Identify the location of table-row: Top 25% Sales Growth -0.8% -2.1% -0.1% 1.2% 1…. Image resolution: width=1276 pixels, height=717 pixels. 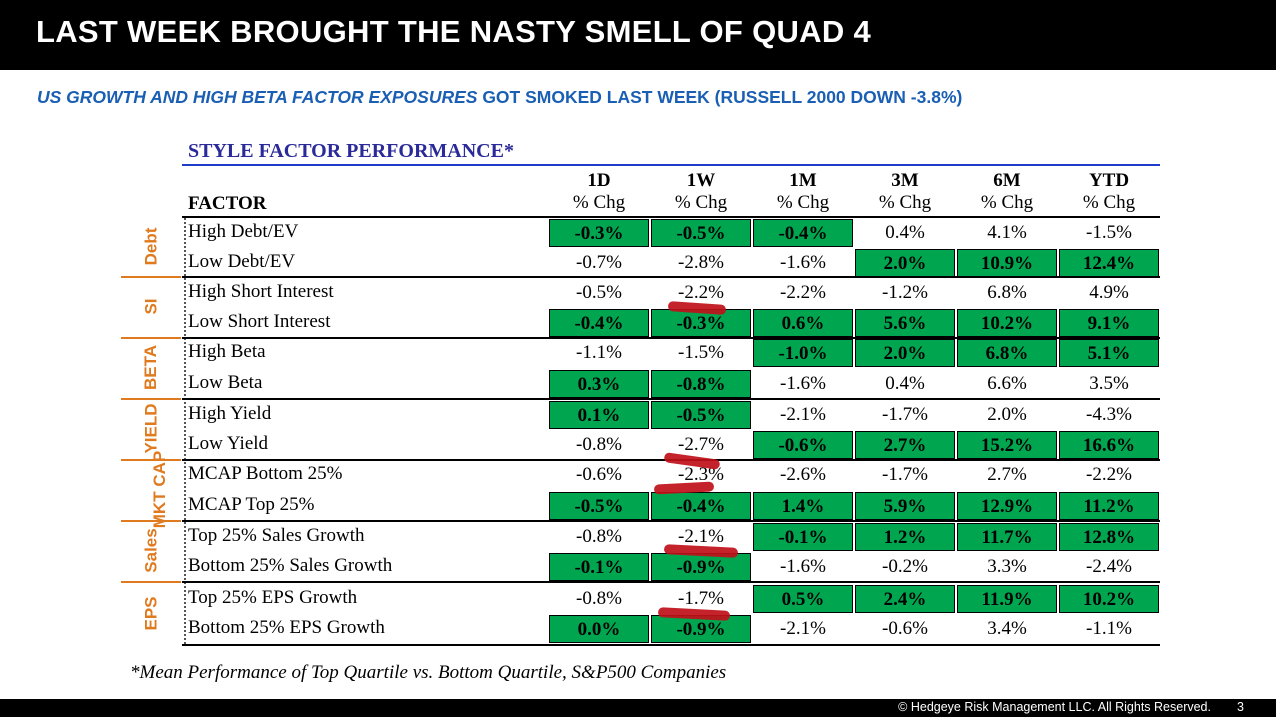
(671, 537).